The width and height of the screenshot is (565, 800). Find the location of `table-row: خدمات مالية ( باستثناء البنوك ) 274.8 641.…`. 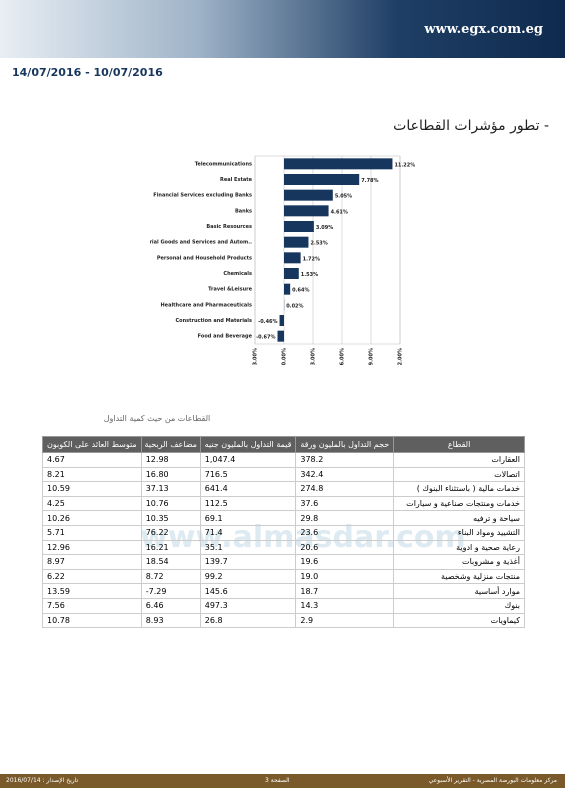

table-row: خدمات مالية ( باستثناء البنوك ) 274.8 641.… is located at coordinates (283, 489).